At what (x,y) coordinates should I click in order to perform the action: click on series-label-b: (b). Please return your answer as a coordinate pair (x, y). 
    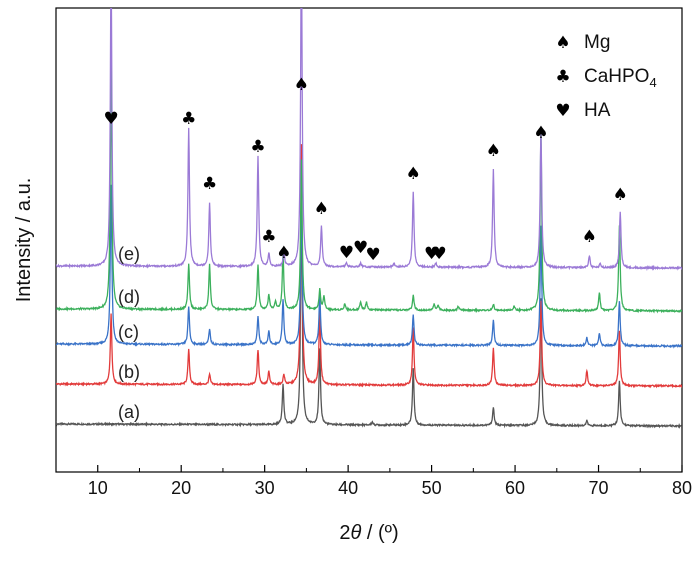
    Looking at the image, I should click on (129, 372).